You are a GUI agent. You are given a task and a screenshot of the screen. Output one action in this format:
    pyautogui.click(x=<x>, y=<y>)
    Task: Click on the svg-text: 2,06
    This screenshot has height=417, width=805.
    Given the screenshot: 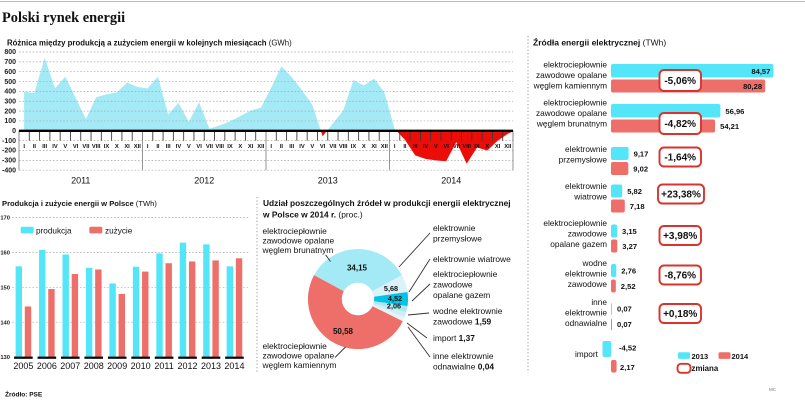 What is the action you would take?
    pyautogui.click(x=394, y=306)
    